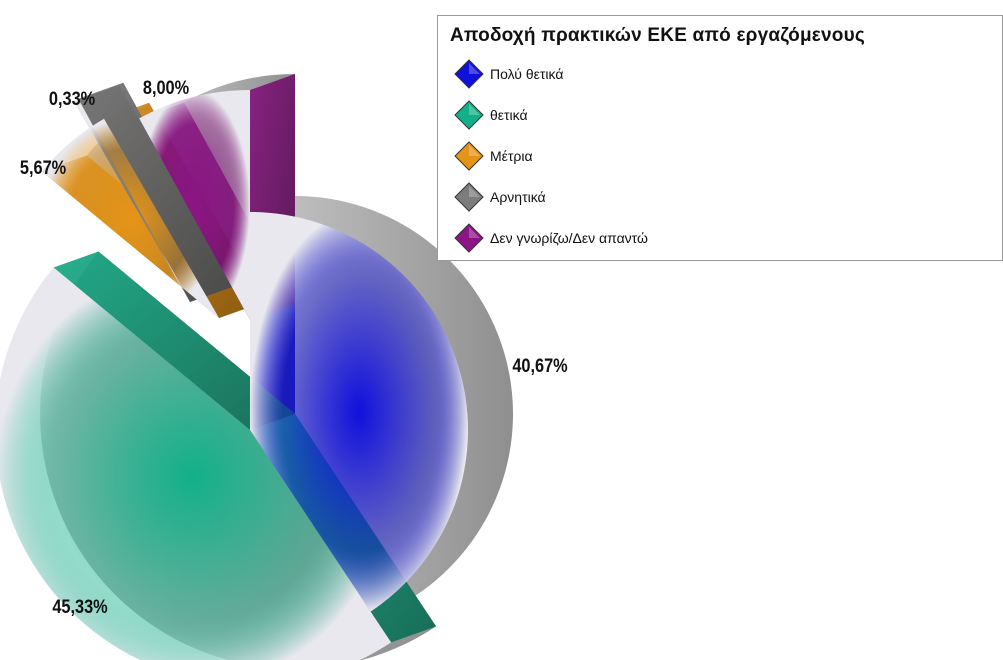 This screenshot has width=1003, height=660. I want to click on legend-label: Δεν γνωρίζω/Δεν απαντώ, so click(569, 238).